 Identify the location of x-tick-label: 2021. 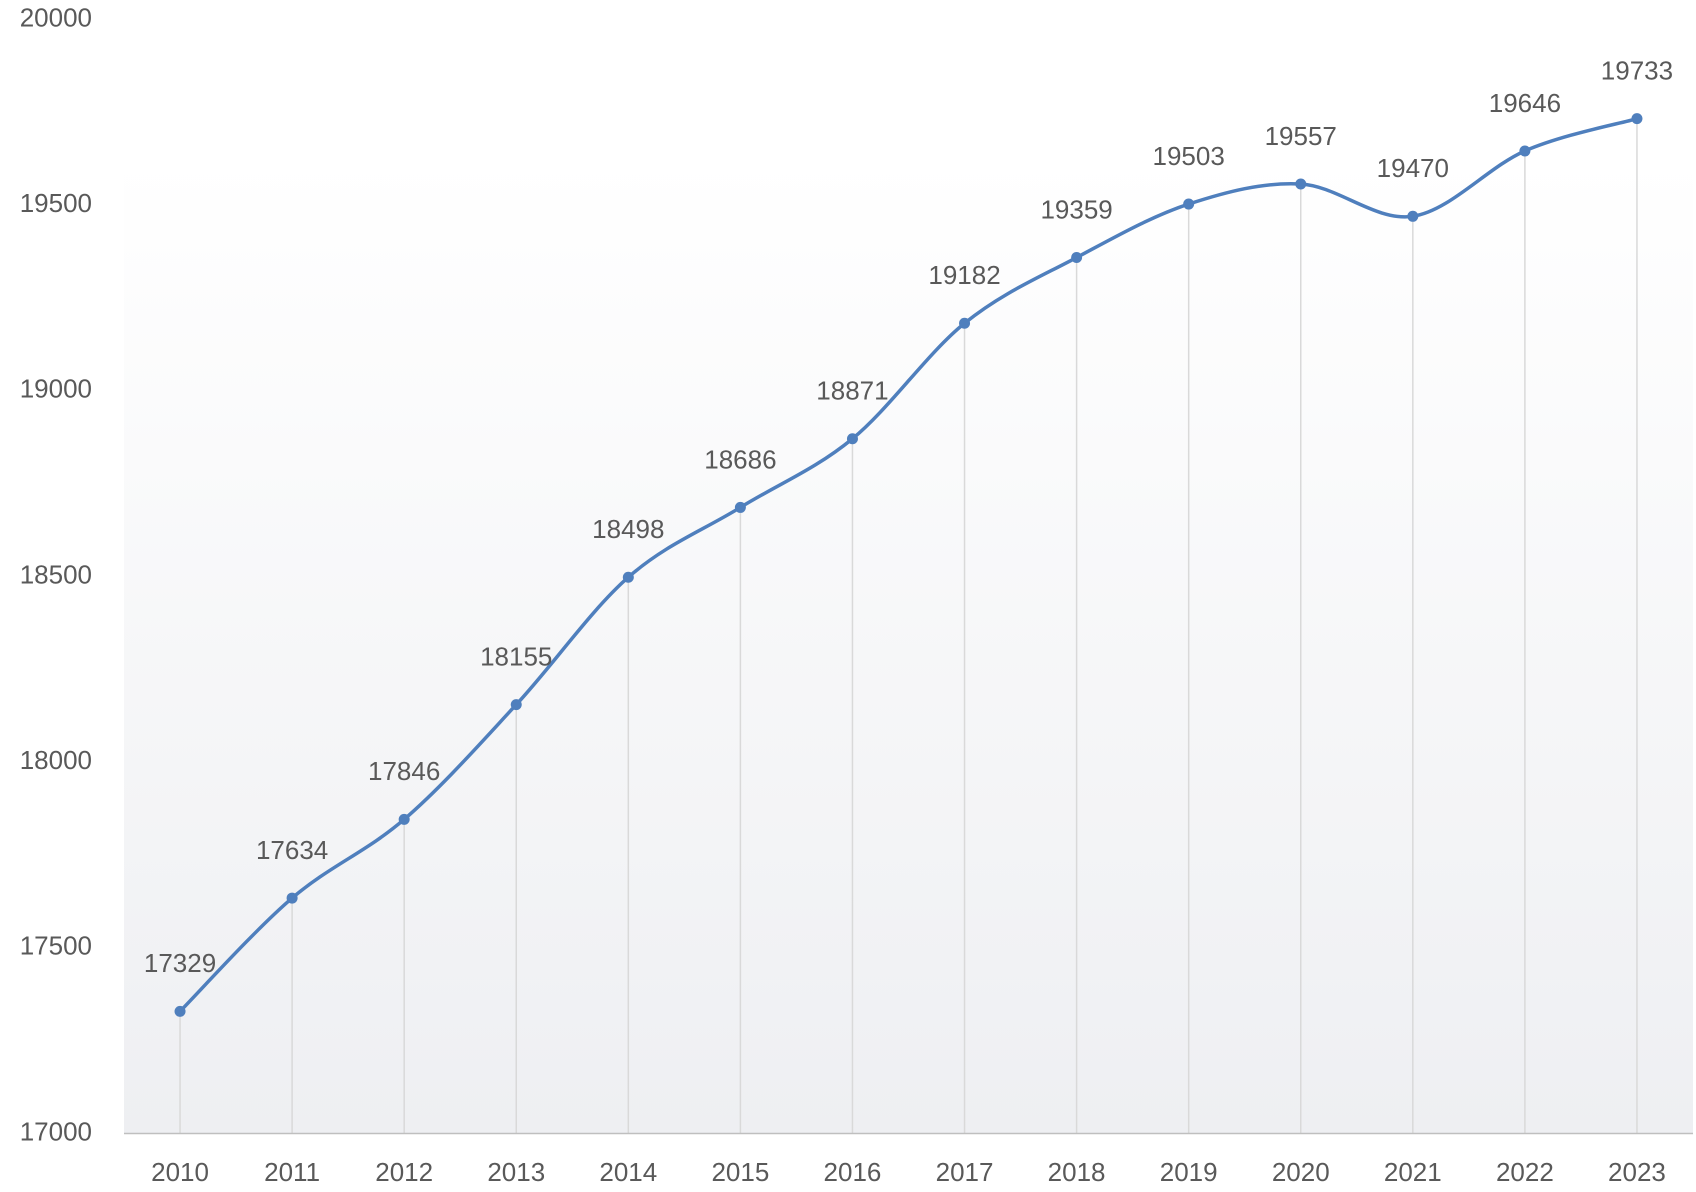
(1413, 1172).